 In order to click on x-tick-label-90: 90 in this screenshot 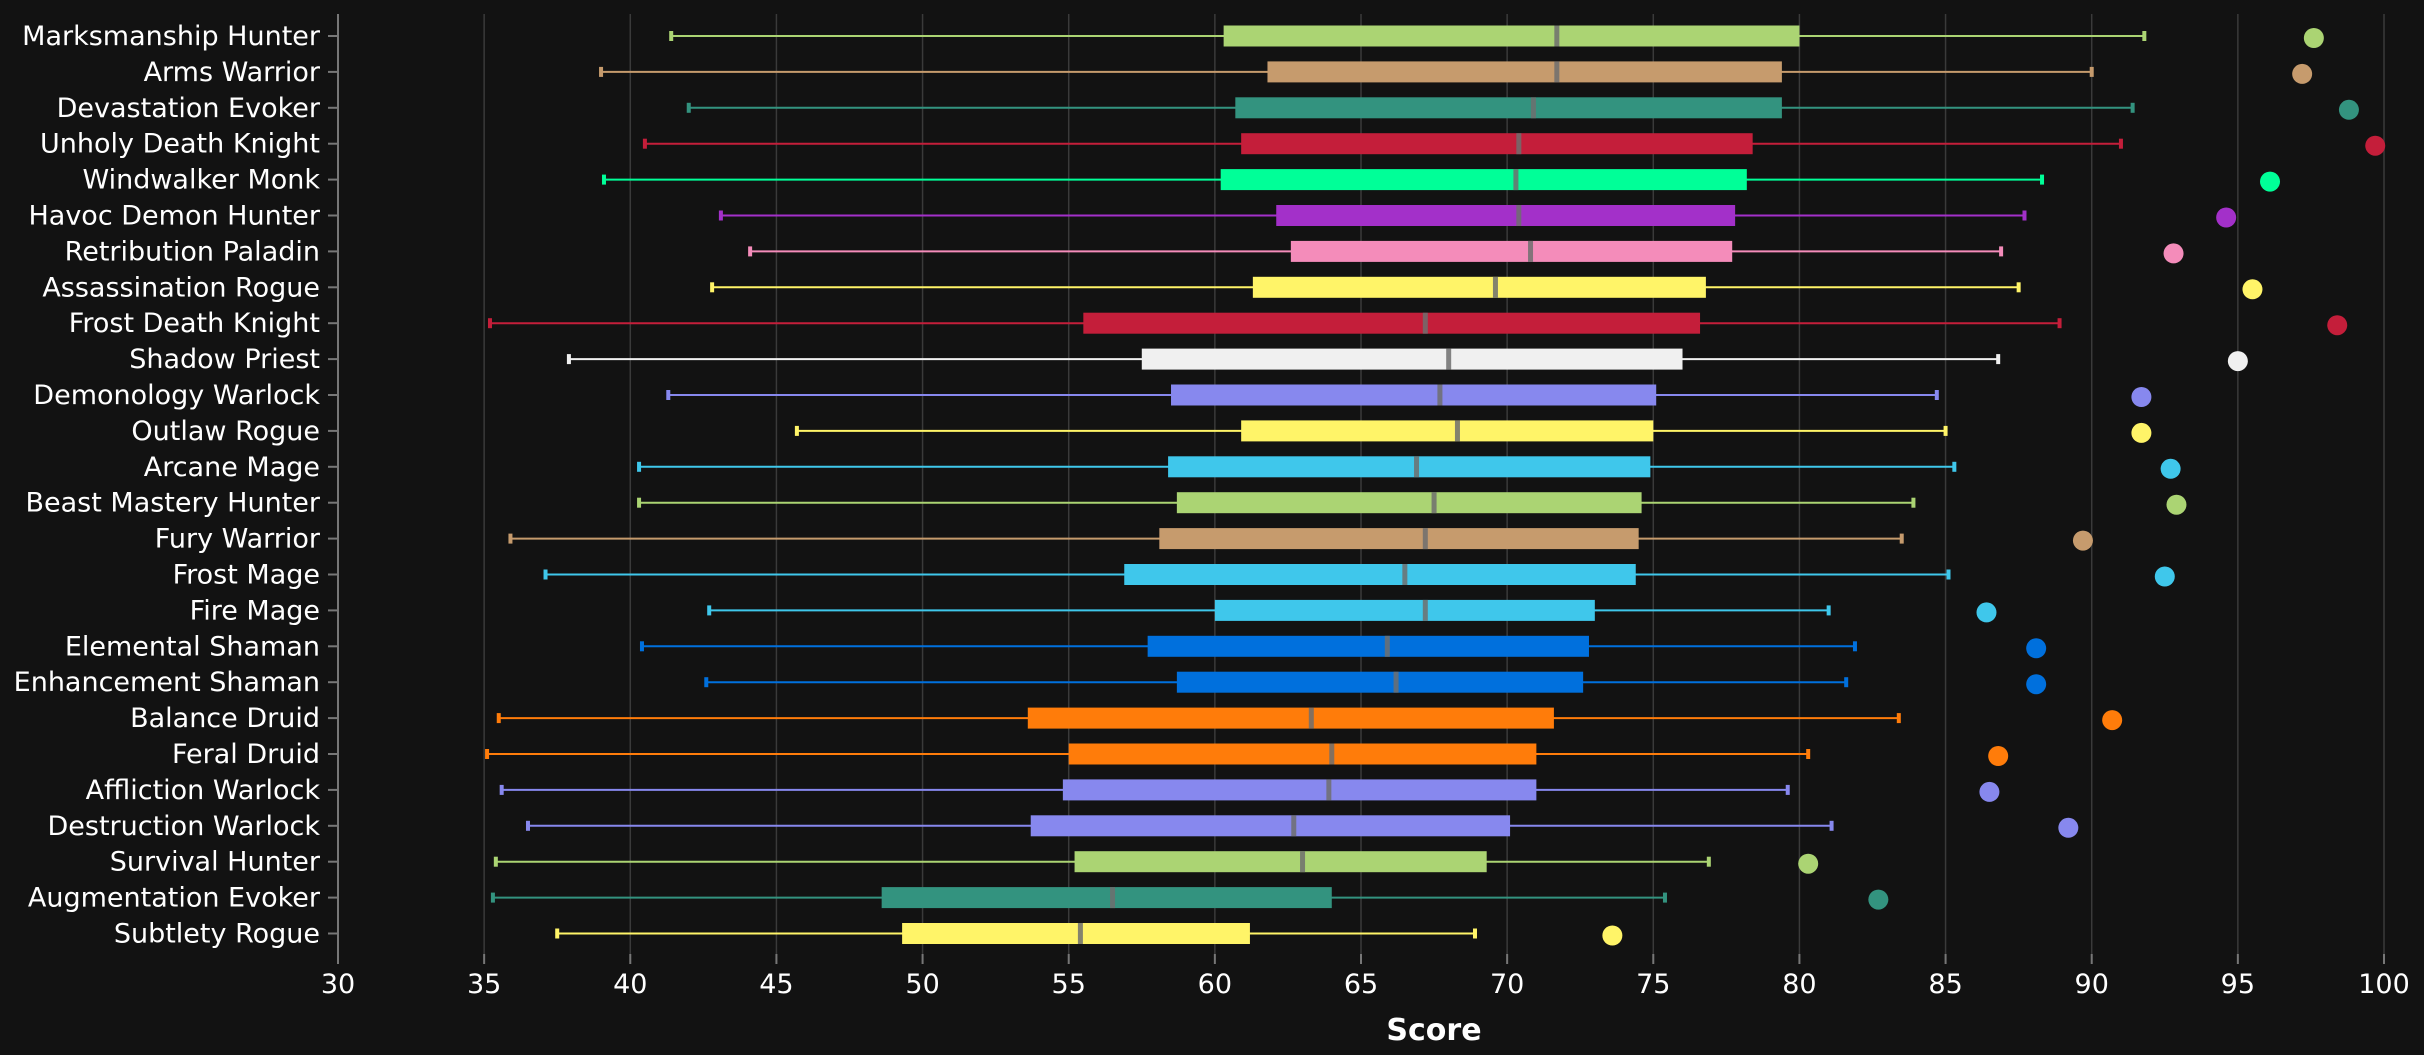, I will do `click(2092, 984)`.